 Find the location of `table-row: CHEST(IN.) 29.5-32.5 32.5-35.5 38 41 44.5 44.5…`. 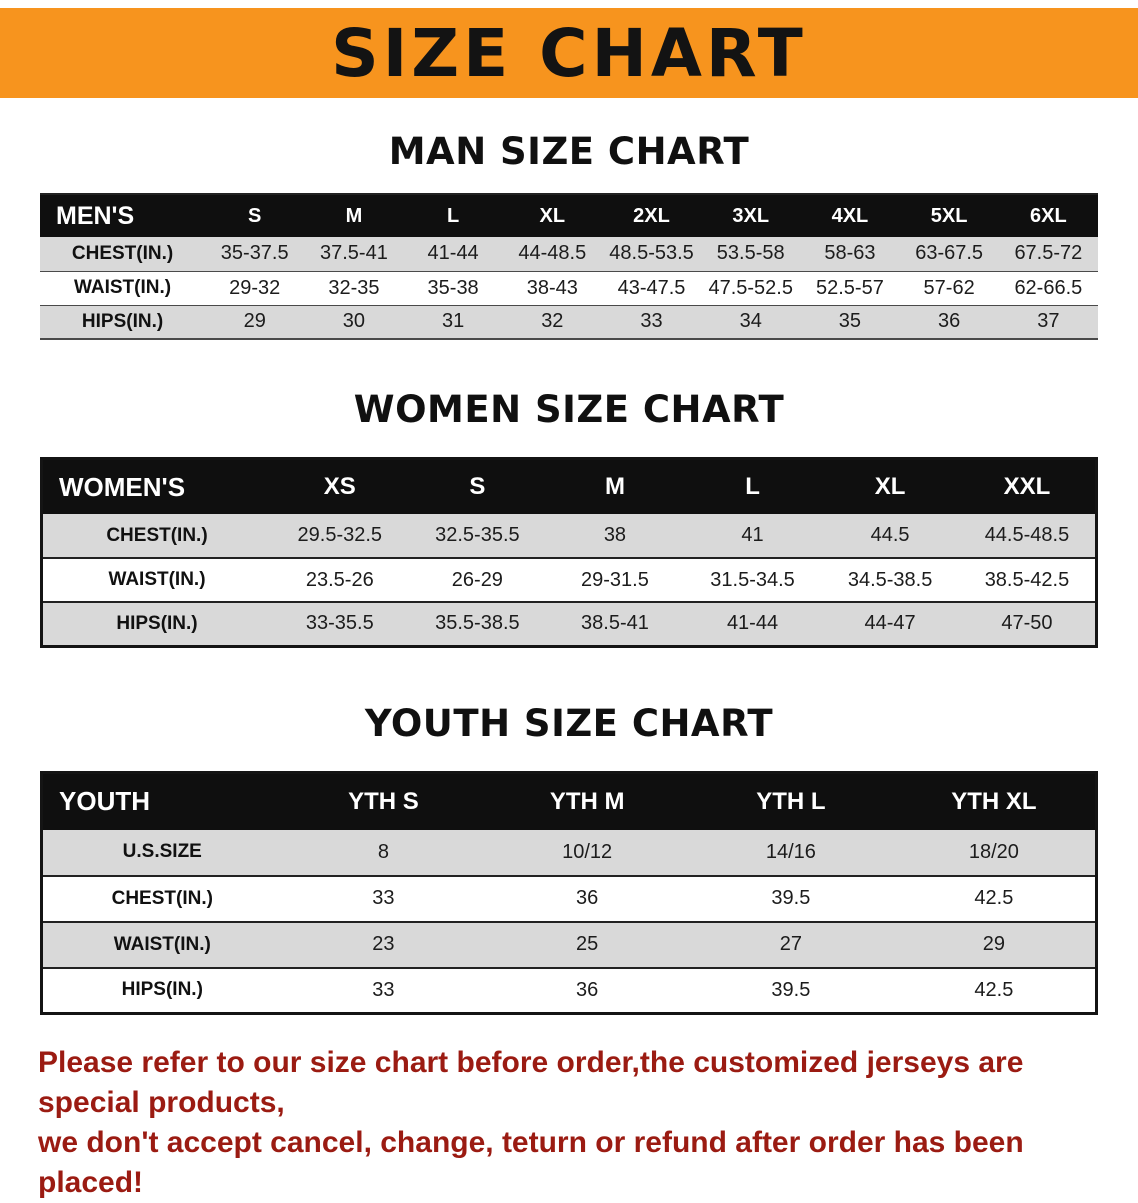

table-row: CHEST(IN.) 29.5-32.5 32.5-35.5 38 41 44.5 44.5… is located at coordinates (569, 536).